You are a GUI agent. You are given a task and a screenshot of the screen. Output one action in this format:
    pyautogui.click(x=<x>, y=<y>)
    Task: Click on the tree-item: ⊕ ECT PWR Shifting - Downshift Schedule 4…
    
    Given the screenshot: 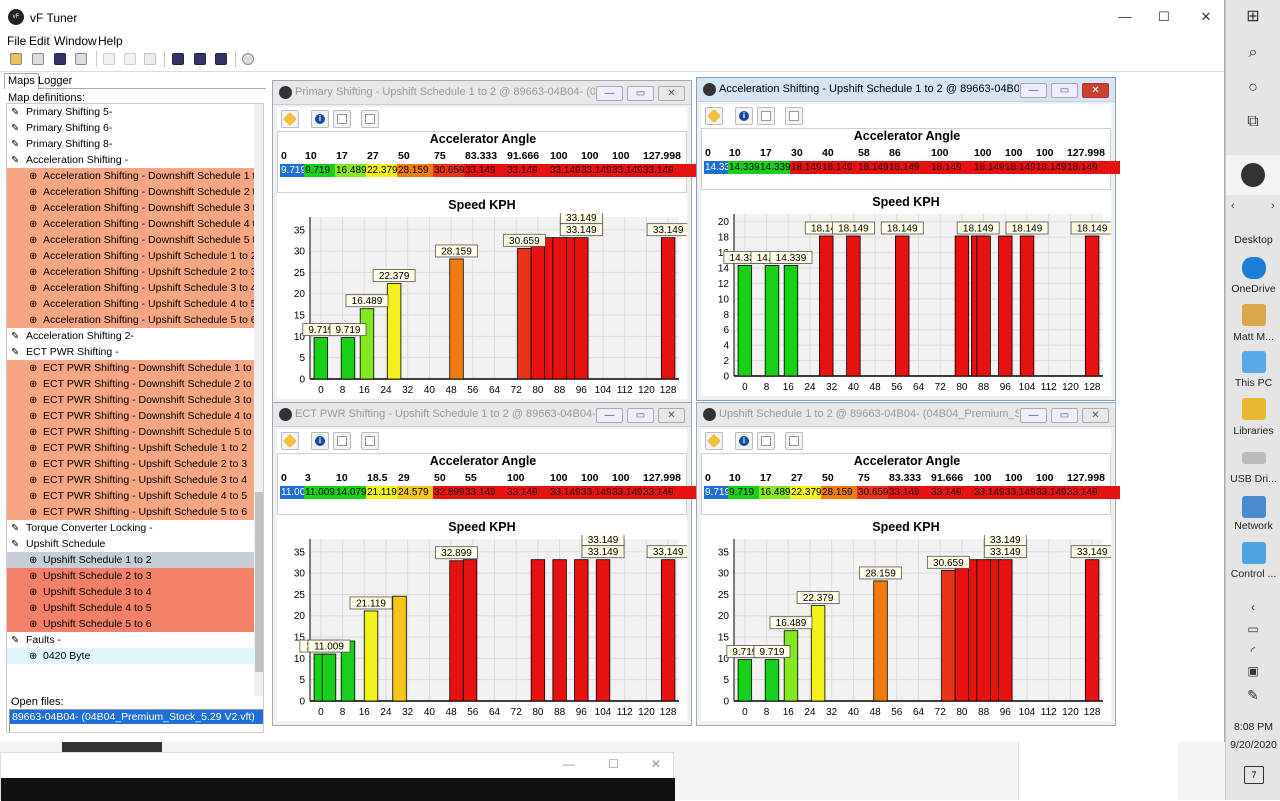 What is the action you would take?
    pyautogui.click(x=135, y=416)
    